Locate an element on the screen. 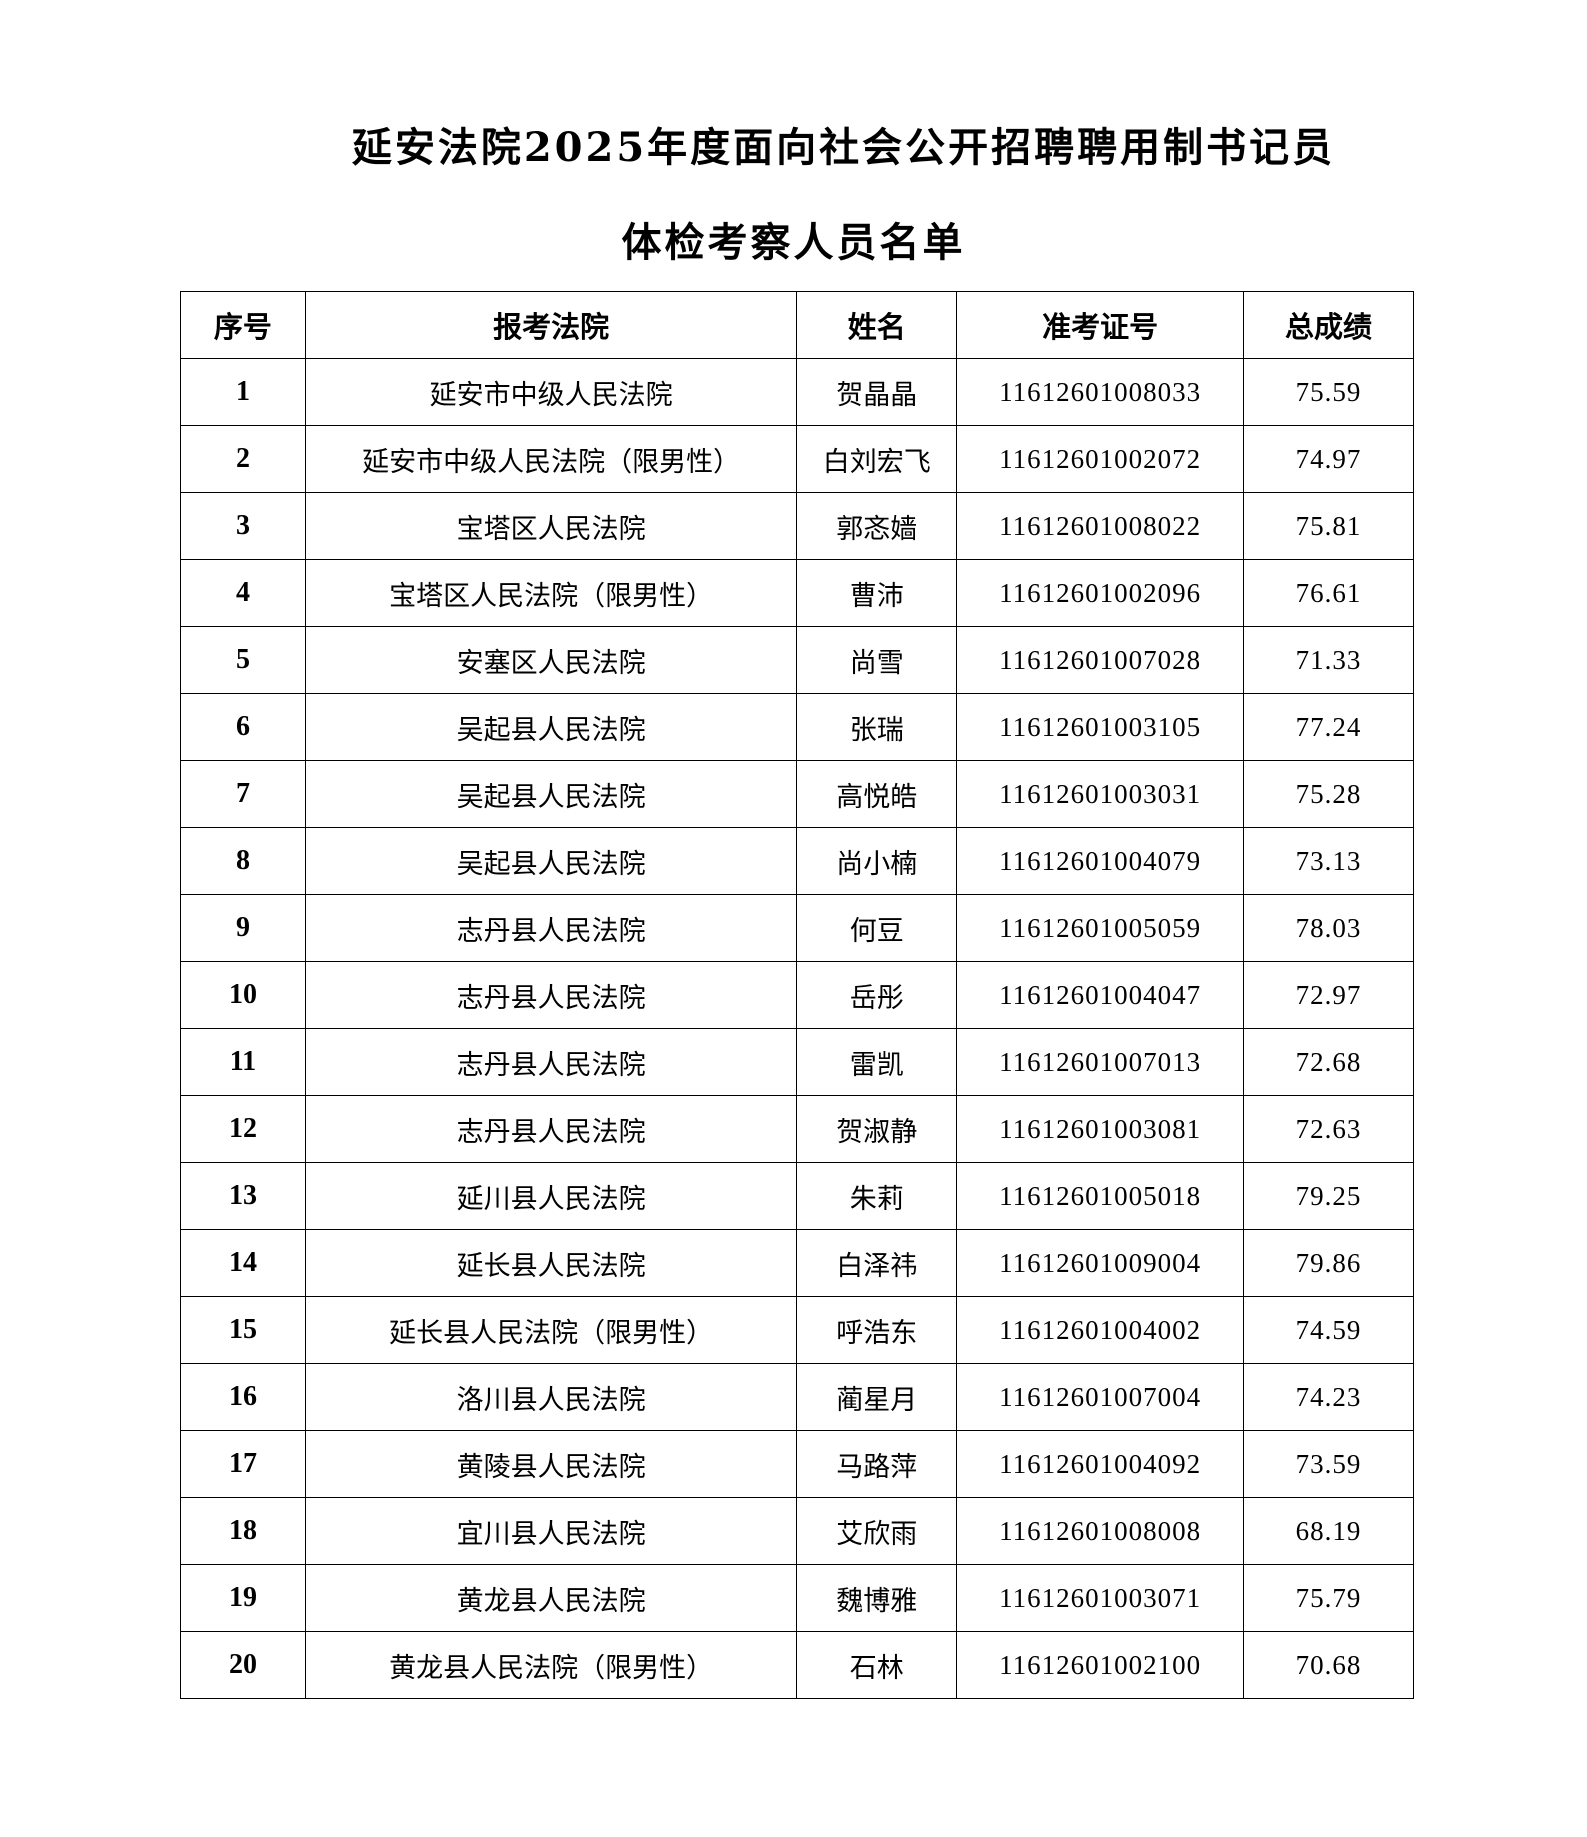 Image resolution: width=1587 pixels, height=1837 pixels. cell-index: 5 is located at coordinates (243, 660).